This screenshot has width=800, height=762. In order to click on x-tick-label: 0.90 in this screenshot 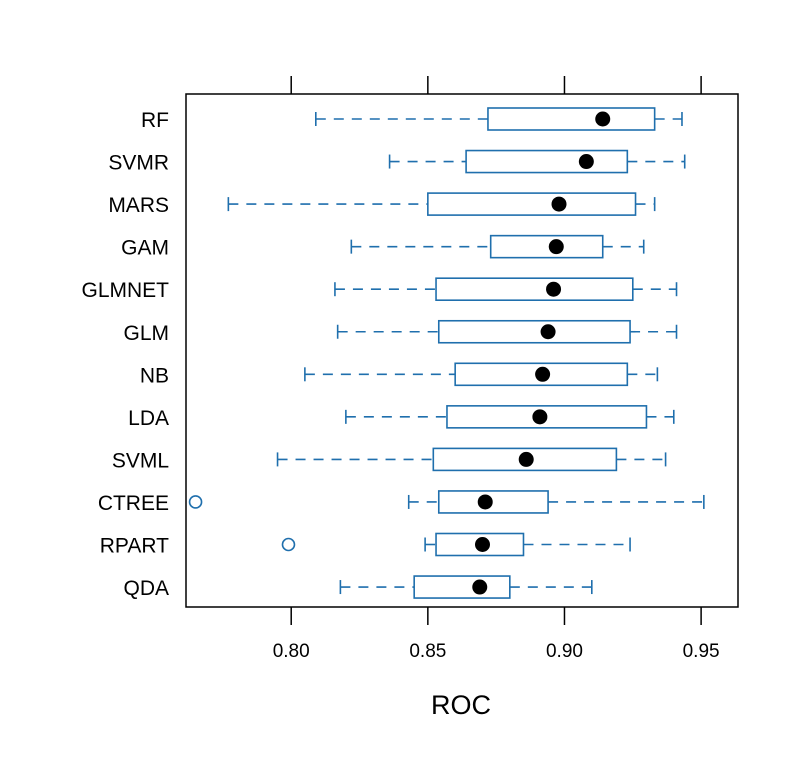, I will do `click(564, 651)`.